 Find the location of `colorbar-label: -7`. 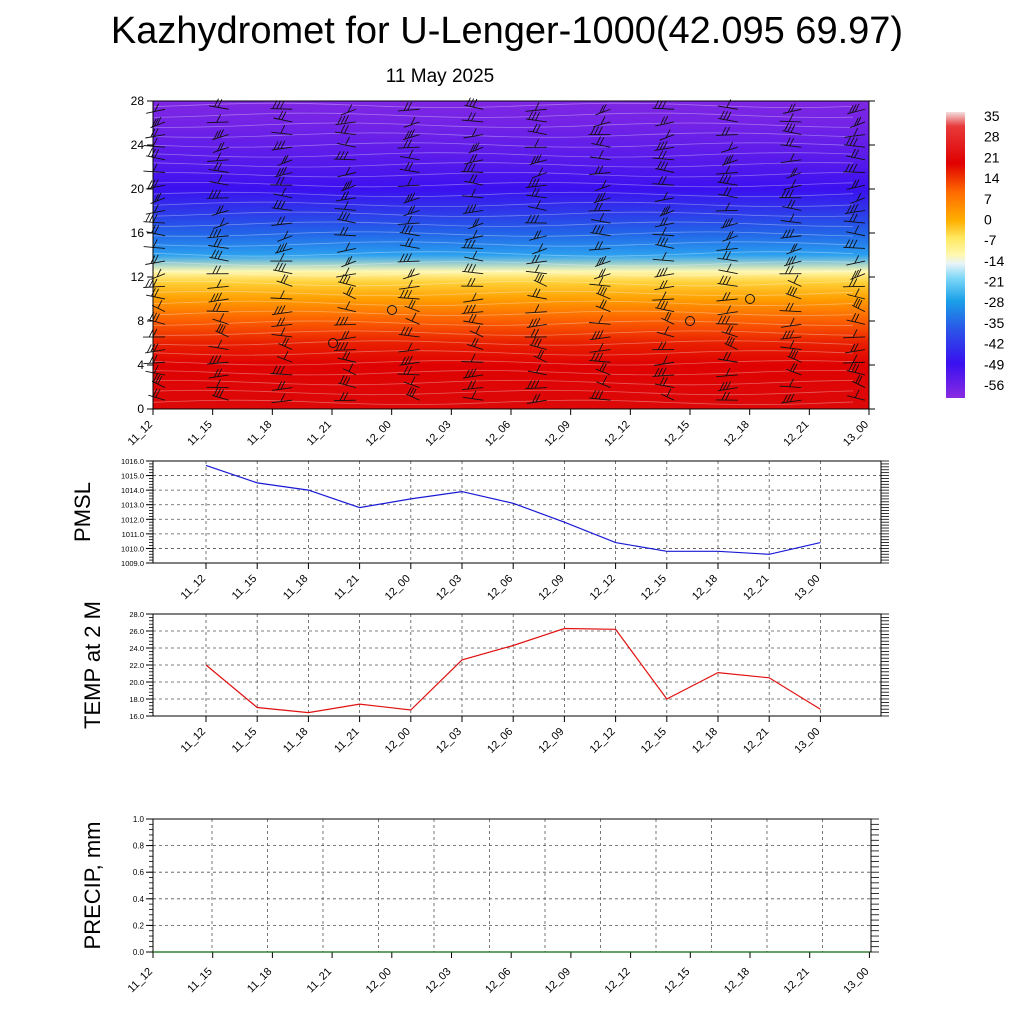

colorbar-label: -7 is located at coordinates (990, 240).